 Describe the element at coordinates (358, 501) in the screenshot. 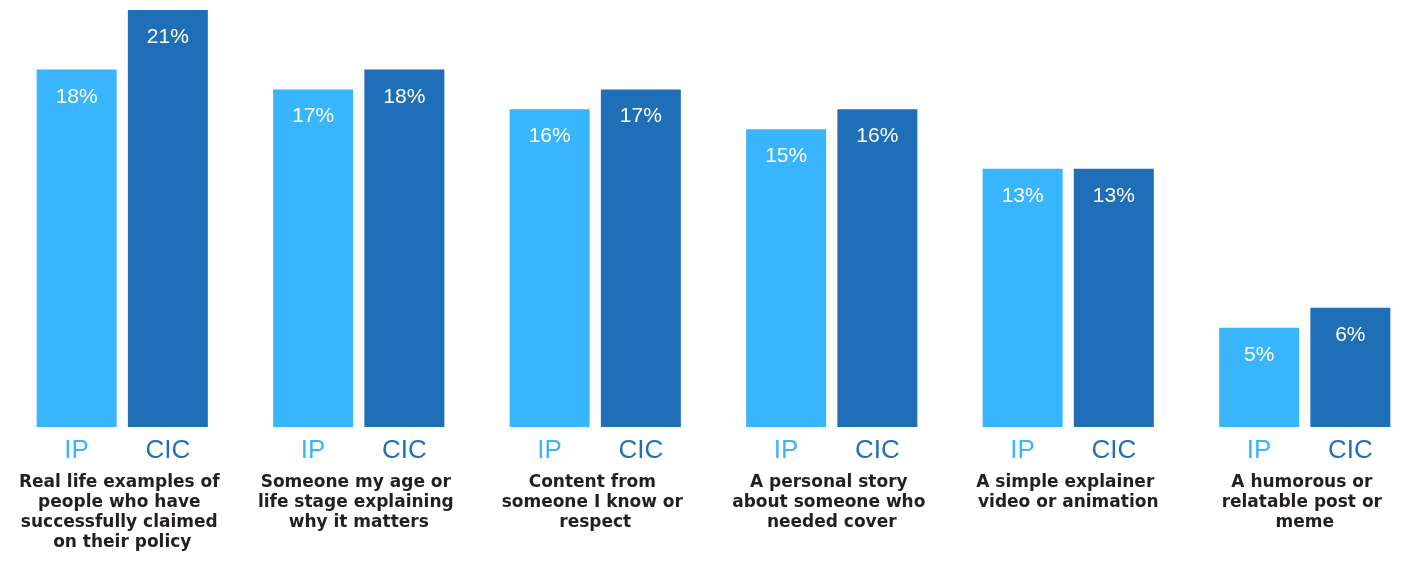

I see `x-tick-label: Someone my age or life stage explaining why it matters` at that location.